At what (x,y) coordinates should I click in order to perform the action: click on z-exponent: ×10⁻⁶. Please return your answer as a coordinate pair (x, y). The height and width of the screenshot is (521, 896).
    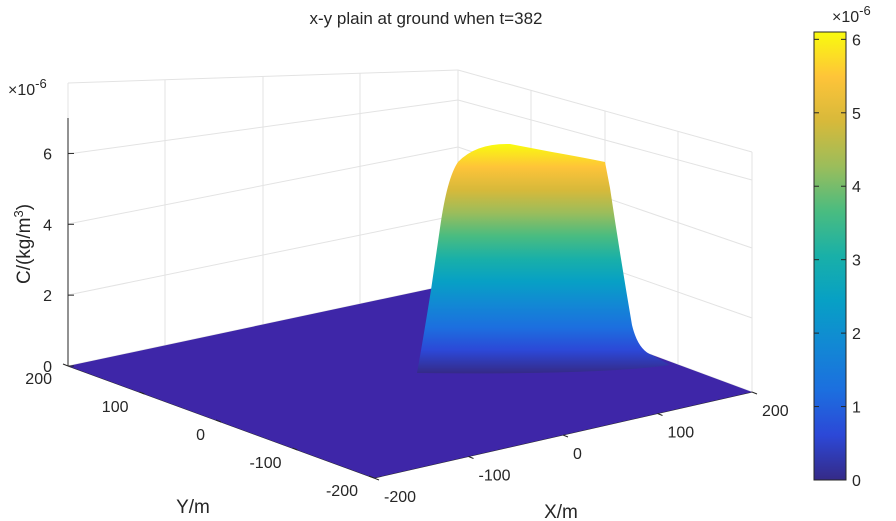
    Looking at the image, I should click on (27, 87).